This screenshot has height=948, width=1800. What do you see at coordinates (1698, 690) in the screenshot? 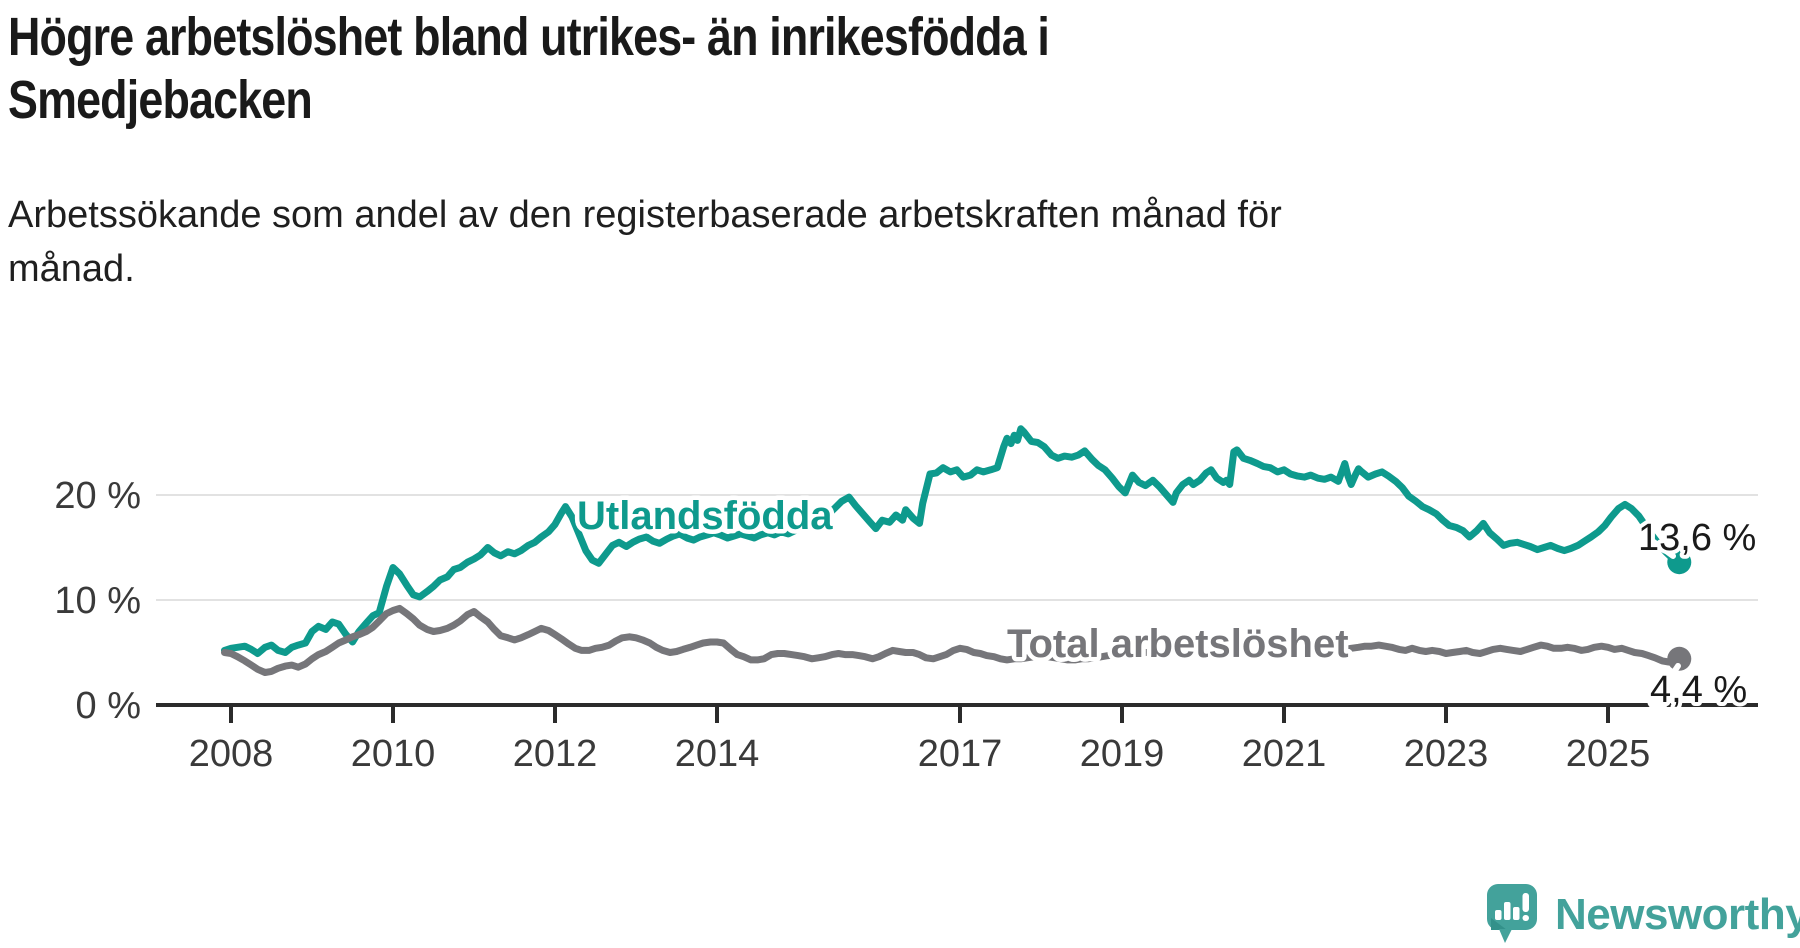
I see `end-value-label-total: 4,4 %` at bounding box center [1698, 690].